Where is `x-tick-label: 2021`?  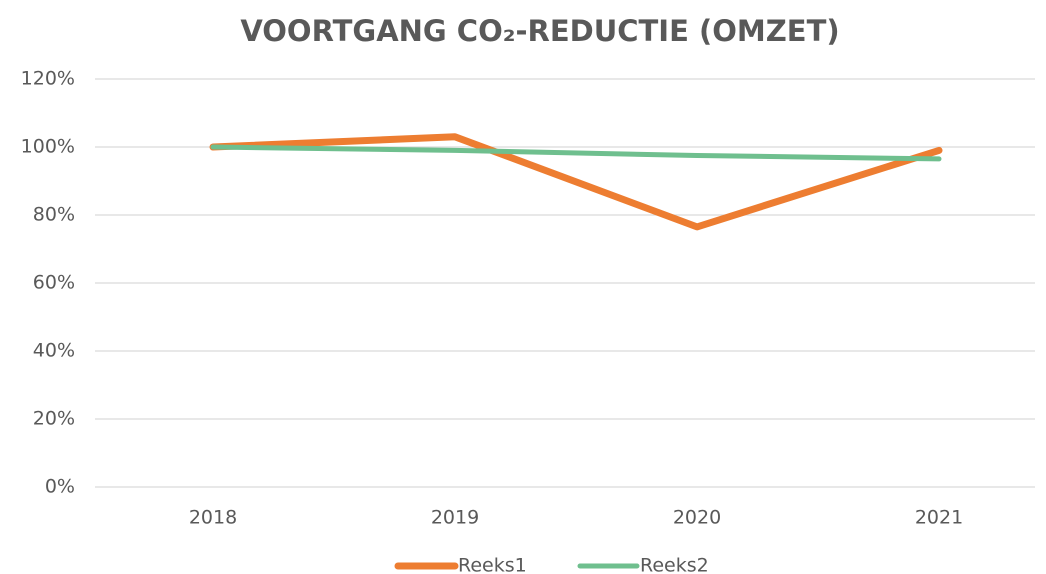 x-tick-label: 2021 is located at coordinates (939, 518).